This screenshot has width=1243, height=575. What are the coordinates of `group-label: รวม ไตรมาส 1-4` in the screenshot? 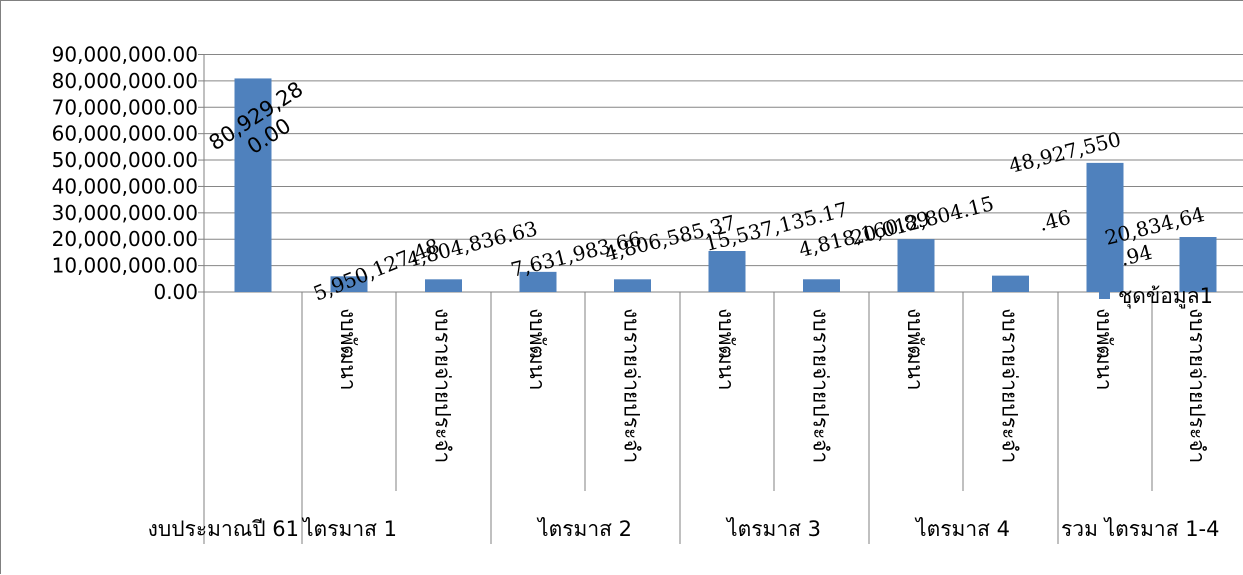 It's located at (1140, 529).